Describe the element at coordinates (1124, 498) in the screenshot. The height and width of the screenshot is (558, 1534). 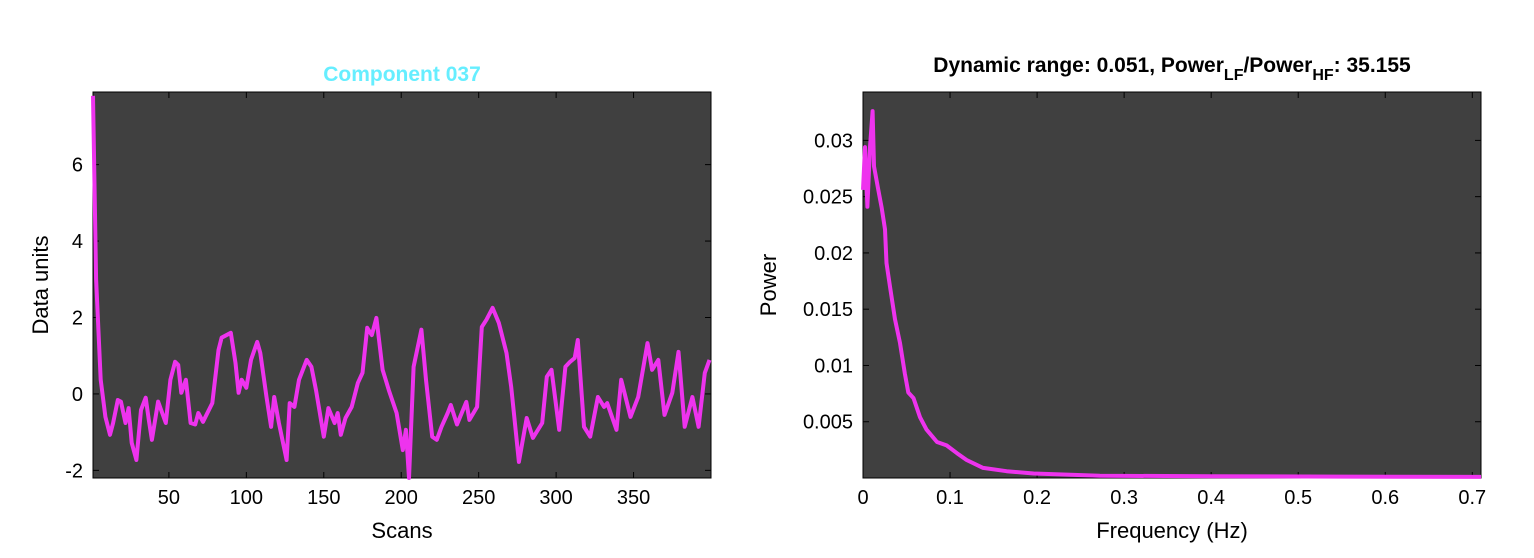
I see `x-tick-label: 0.3` at that location.